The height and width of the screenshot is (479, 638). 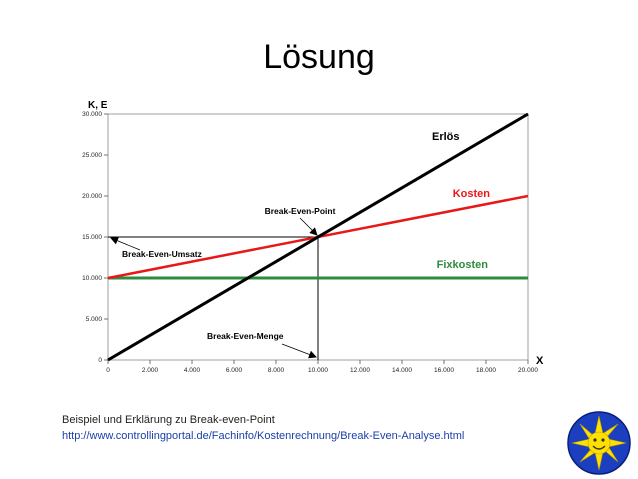 I want to click on x-tick-label: 10.000, so click(x=318, y=370).